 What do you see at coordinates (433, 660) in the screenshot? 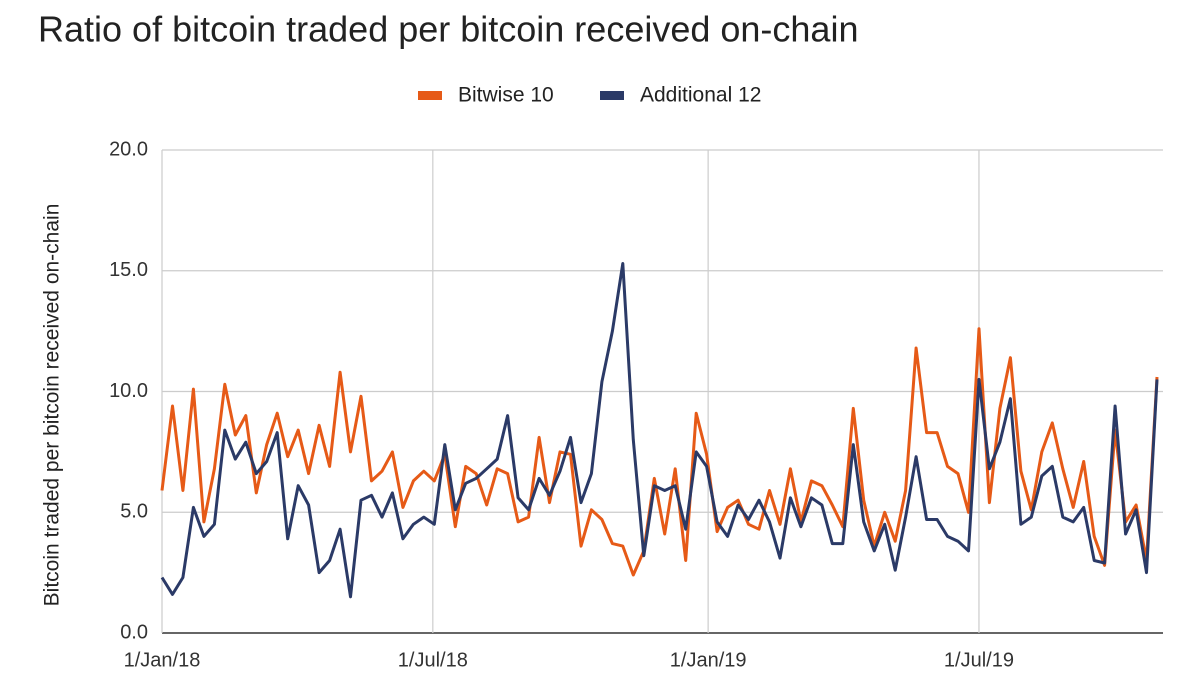
I see `x-tick-label: 1/Jul/18` at bounding box center [433, 660].